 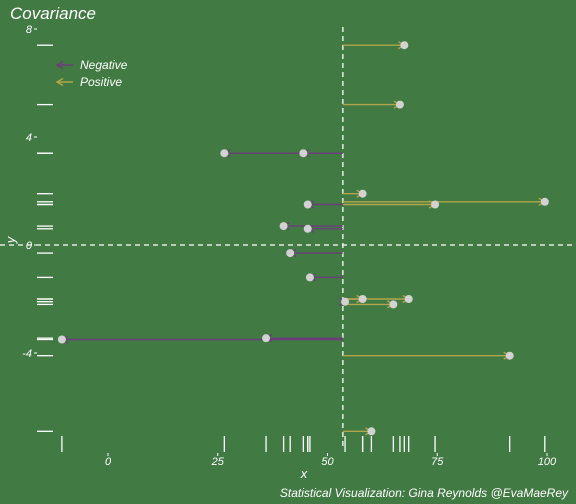 I want to click on x-tick-label-1: 25, so click(x=218, y=462).